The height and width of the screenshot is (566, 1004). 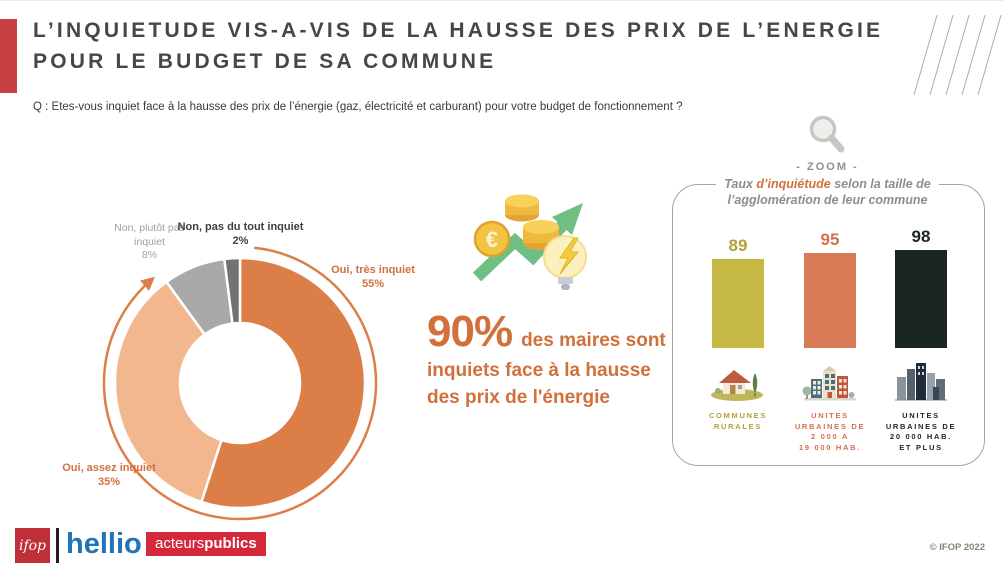 I want to click on key-stat-line2: inquiets face à la hausse, so click(x=539, y=370).